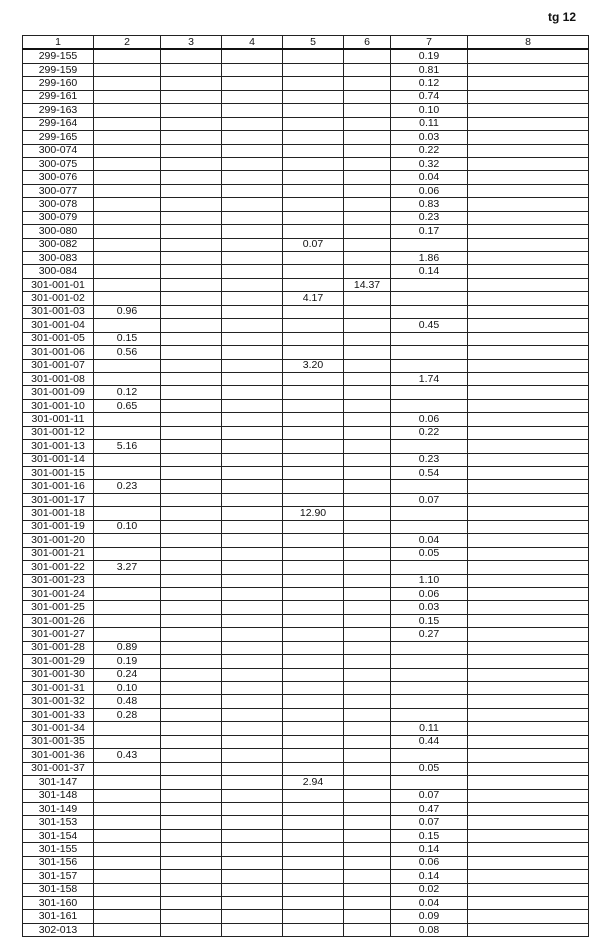 This screenshot has height=941, width=609. I want to click on column-header: 8, so click(528, 43).